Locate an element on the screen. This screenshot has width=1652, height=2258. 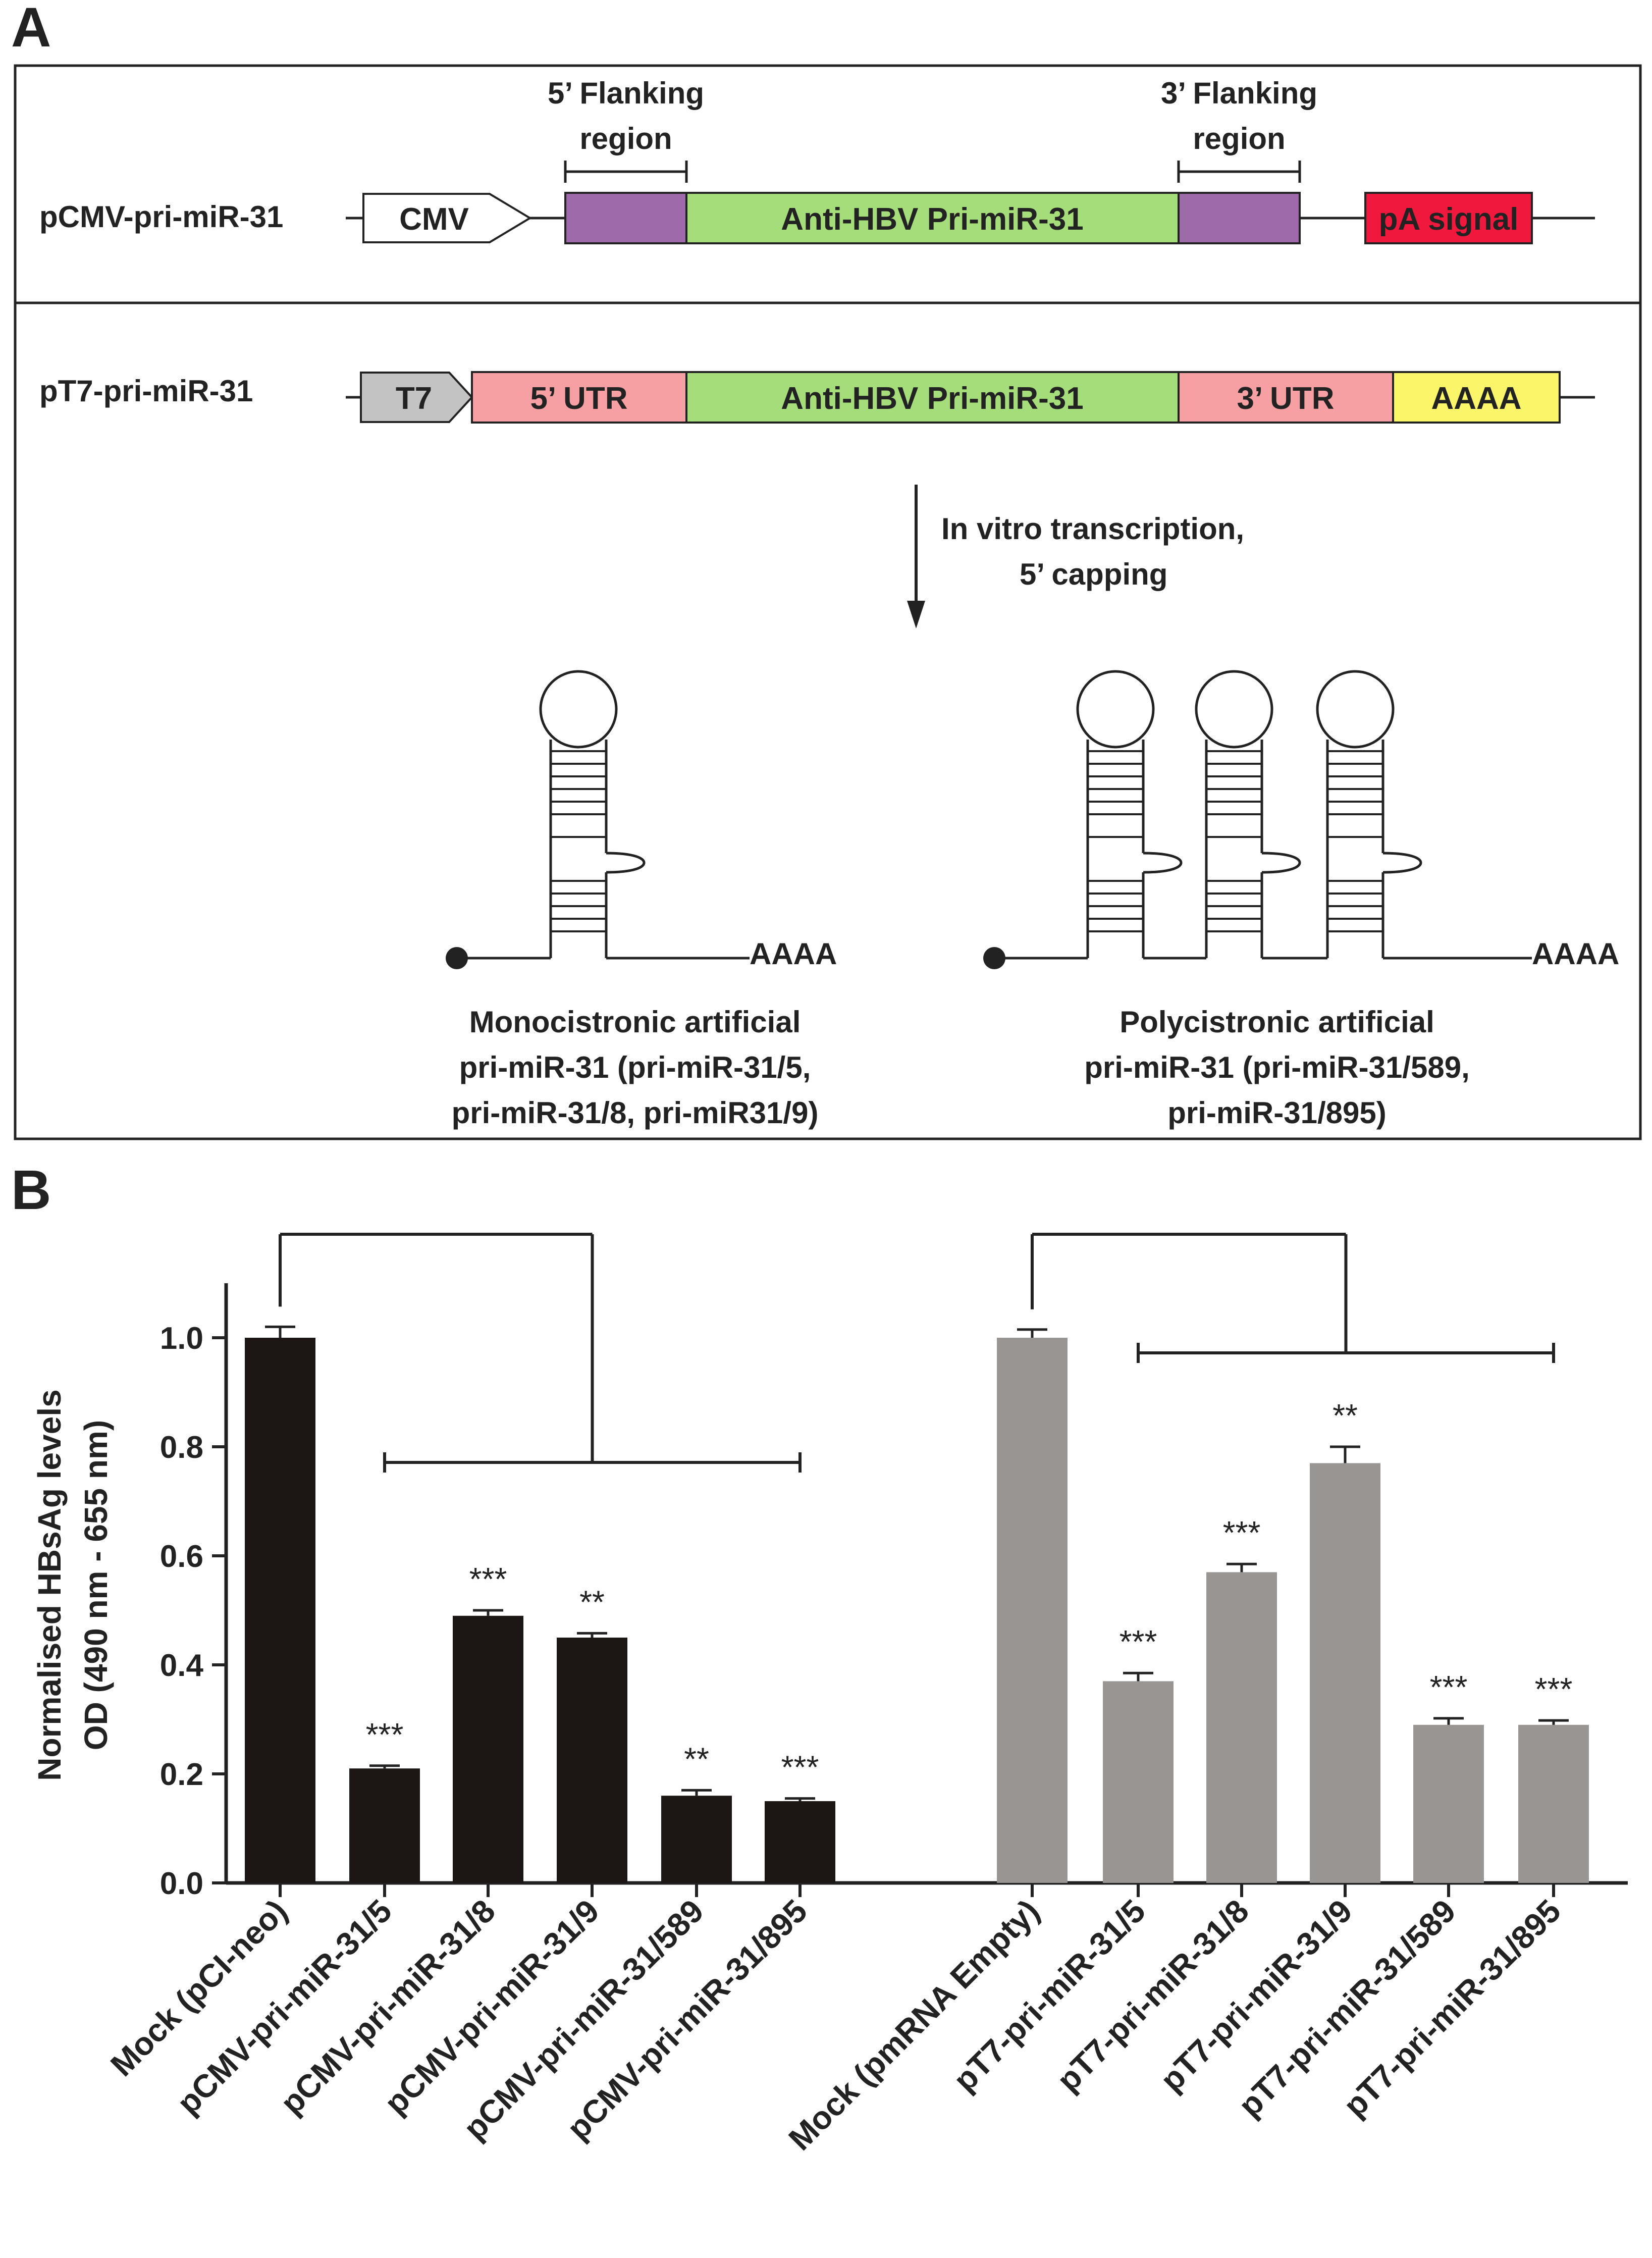
construct1-name: pCMV-pri-miR-31 is located at coordinates (161, 217).